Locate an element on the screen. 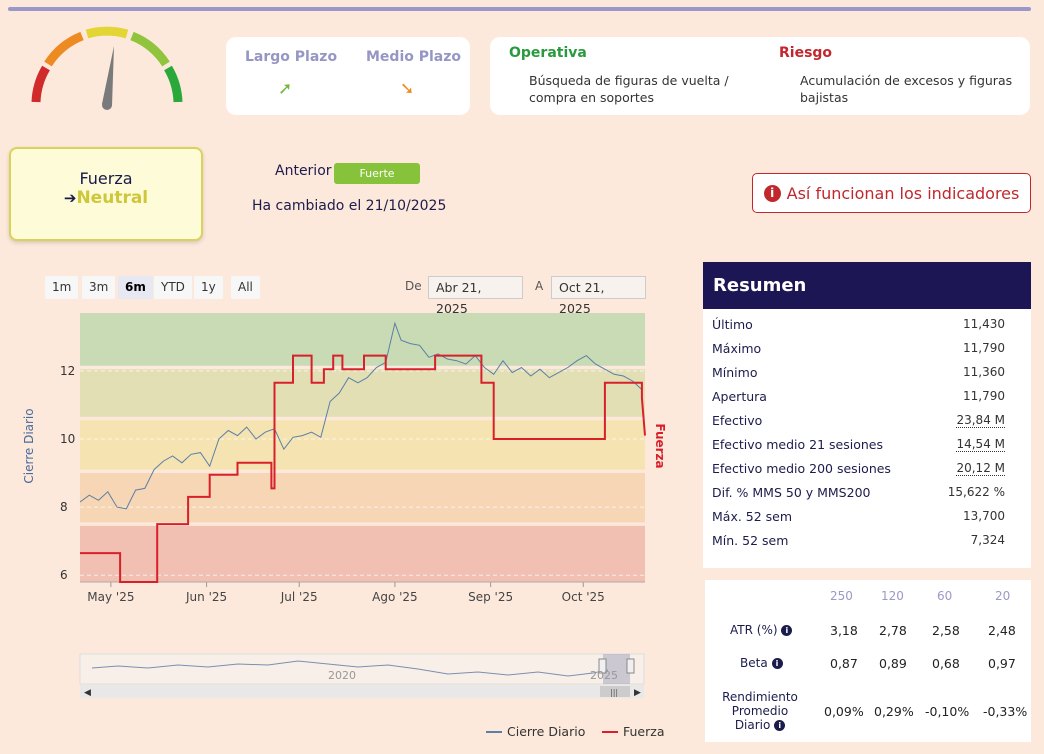  range-button-1m: 1m is located at coordinates (62, 287).